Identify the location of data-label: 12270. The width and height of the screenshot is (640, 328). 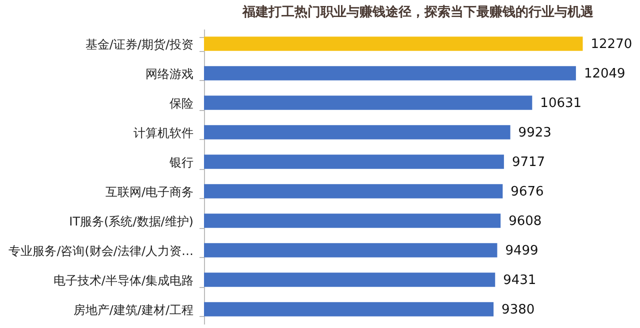
(611, 44).